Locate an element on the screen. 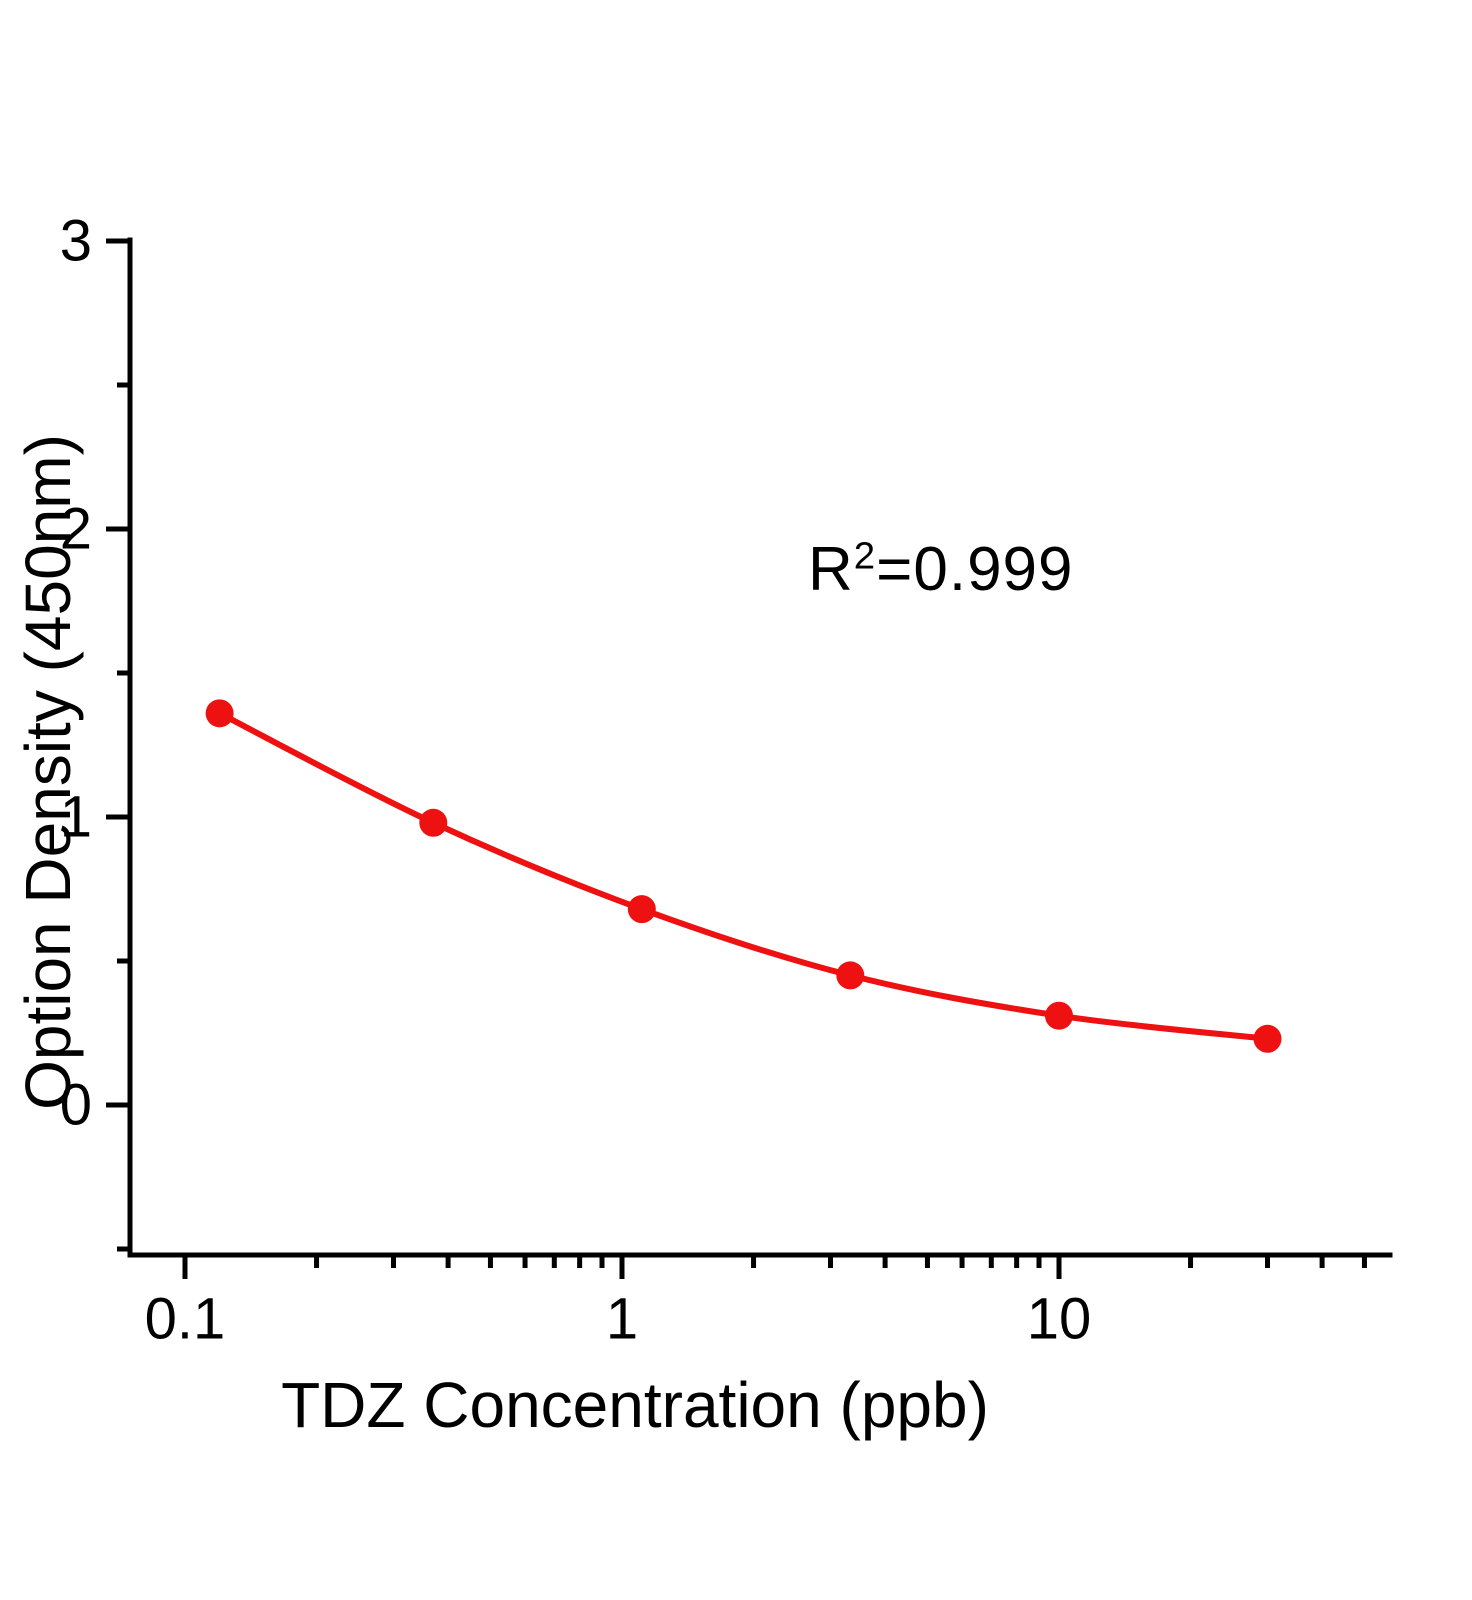 This screenshot has width=1472, height=1600. r-squared-annotation: R2=0.999 is located at coordinates (941, 569).